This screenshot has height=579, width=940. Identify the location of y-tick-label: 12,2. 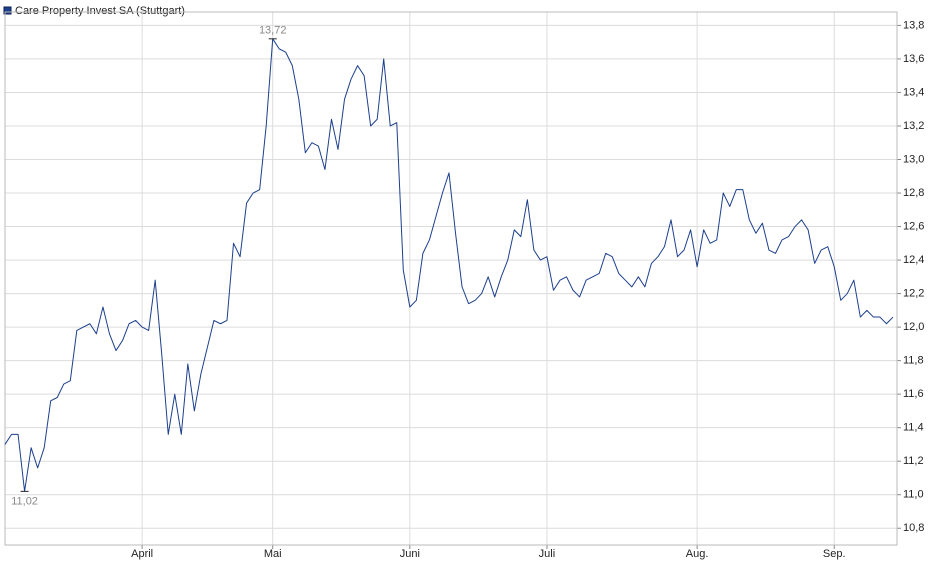
(913, 293).